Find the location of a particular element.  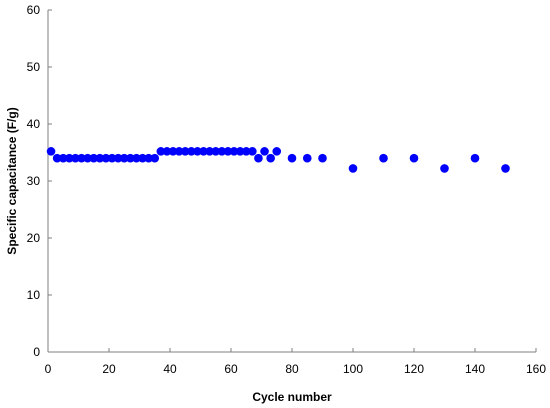

y-tick-label: 10 is located at coordinates (34, 295).